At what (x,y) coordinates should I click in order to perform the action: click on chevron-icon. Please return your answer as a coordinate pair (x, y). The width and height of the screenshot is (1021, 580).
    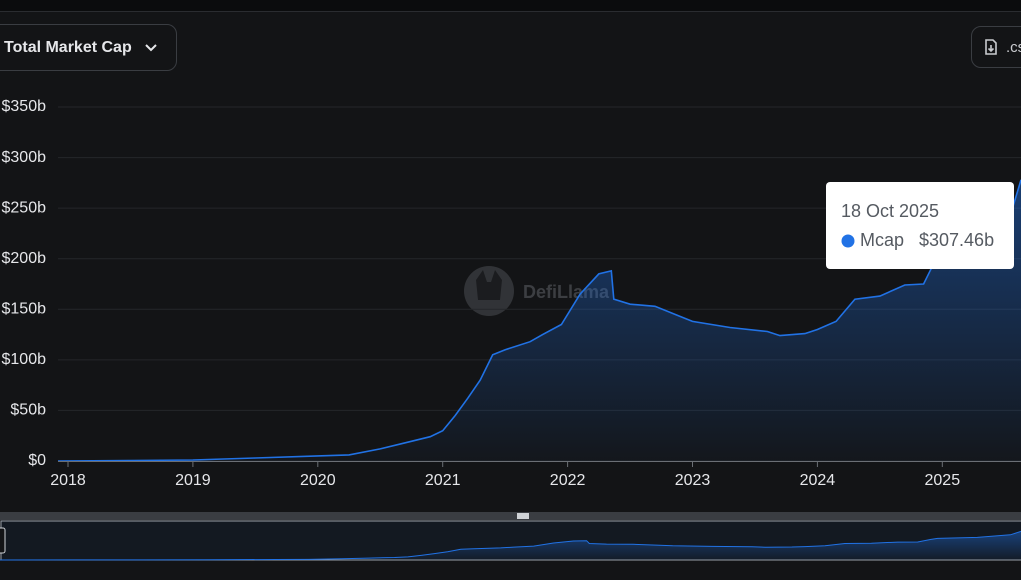
    Looking at the image, I should click on (151, 47).